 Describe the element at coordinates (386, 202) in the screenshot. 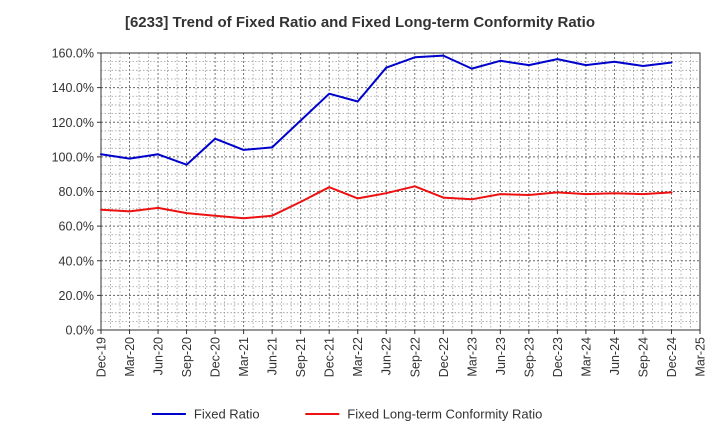

I see `series-line` at that location.